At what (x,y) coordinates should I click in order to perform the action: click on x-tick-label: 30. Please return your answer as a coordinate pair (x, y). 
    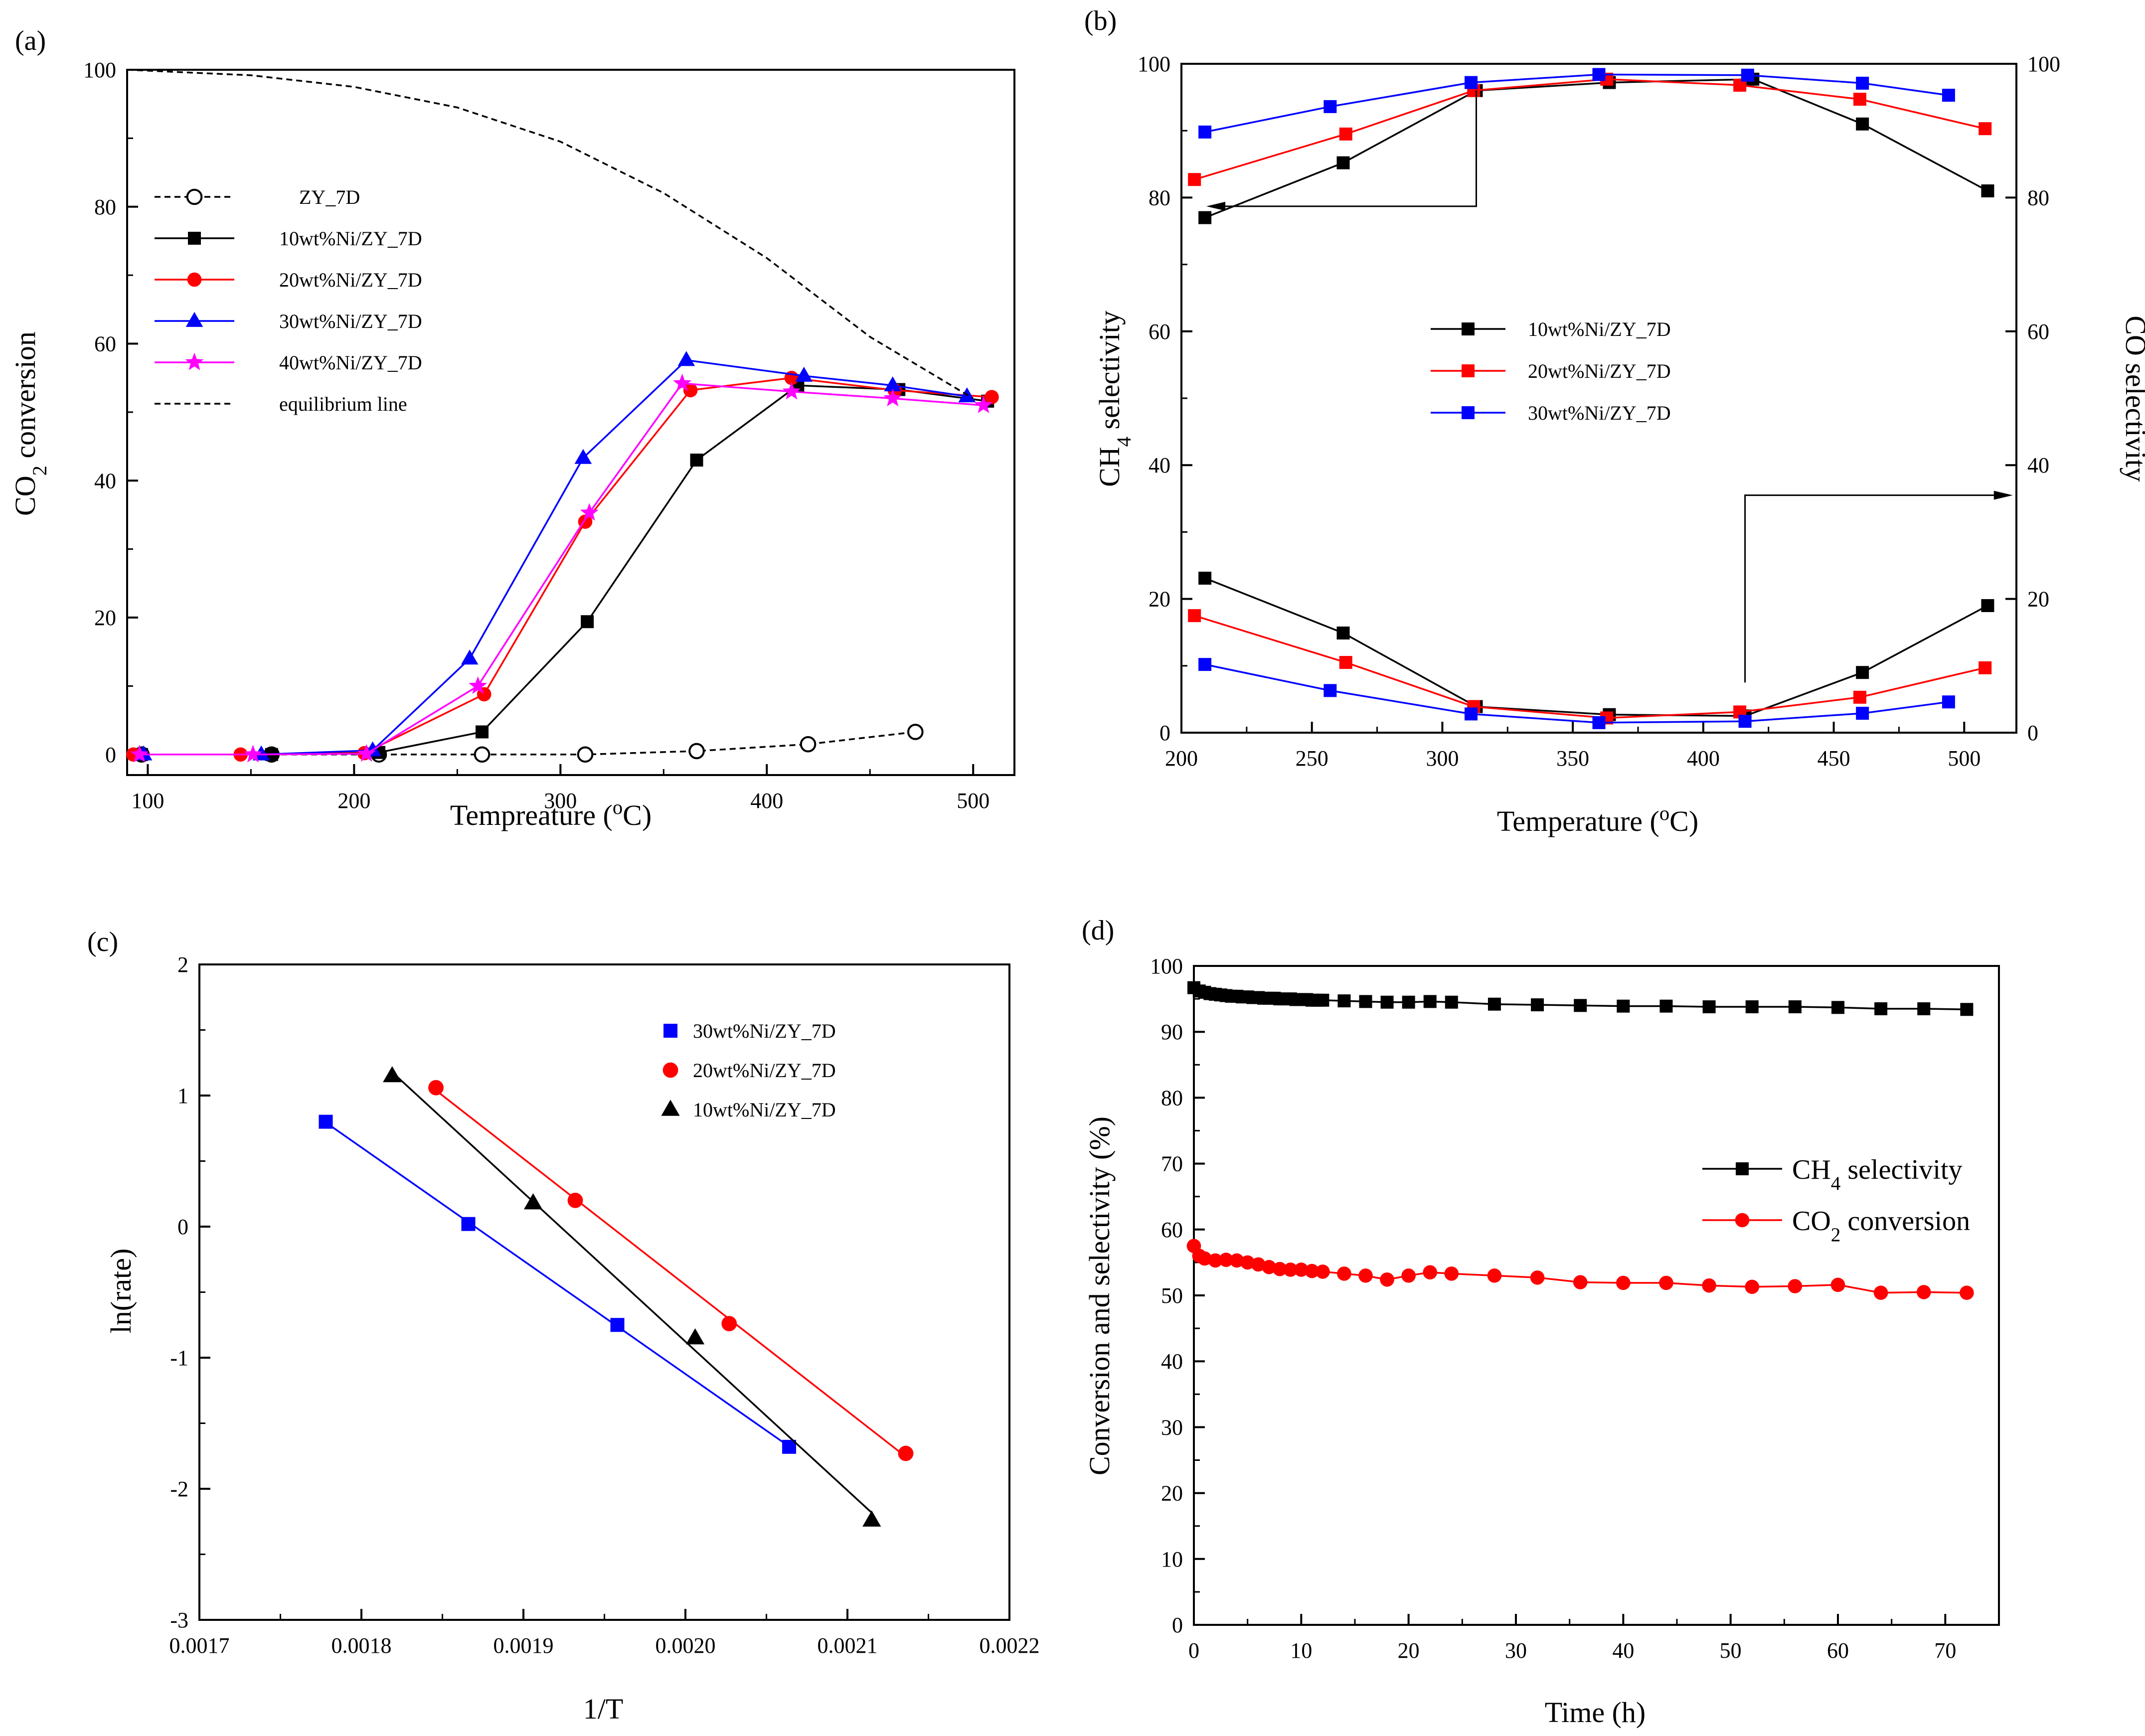
    Looking at the image, I should click on (1516, 1650).